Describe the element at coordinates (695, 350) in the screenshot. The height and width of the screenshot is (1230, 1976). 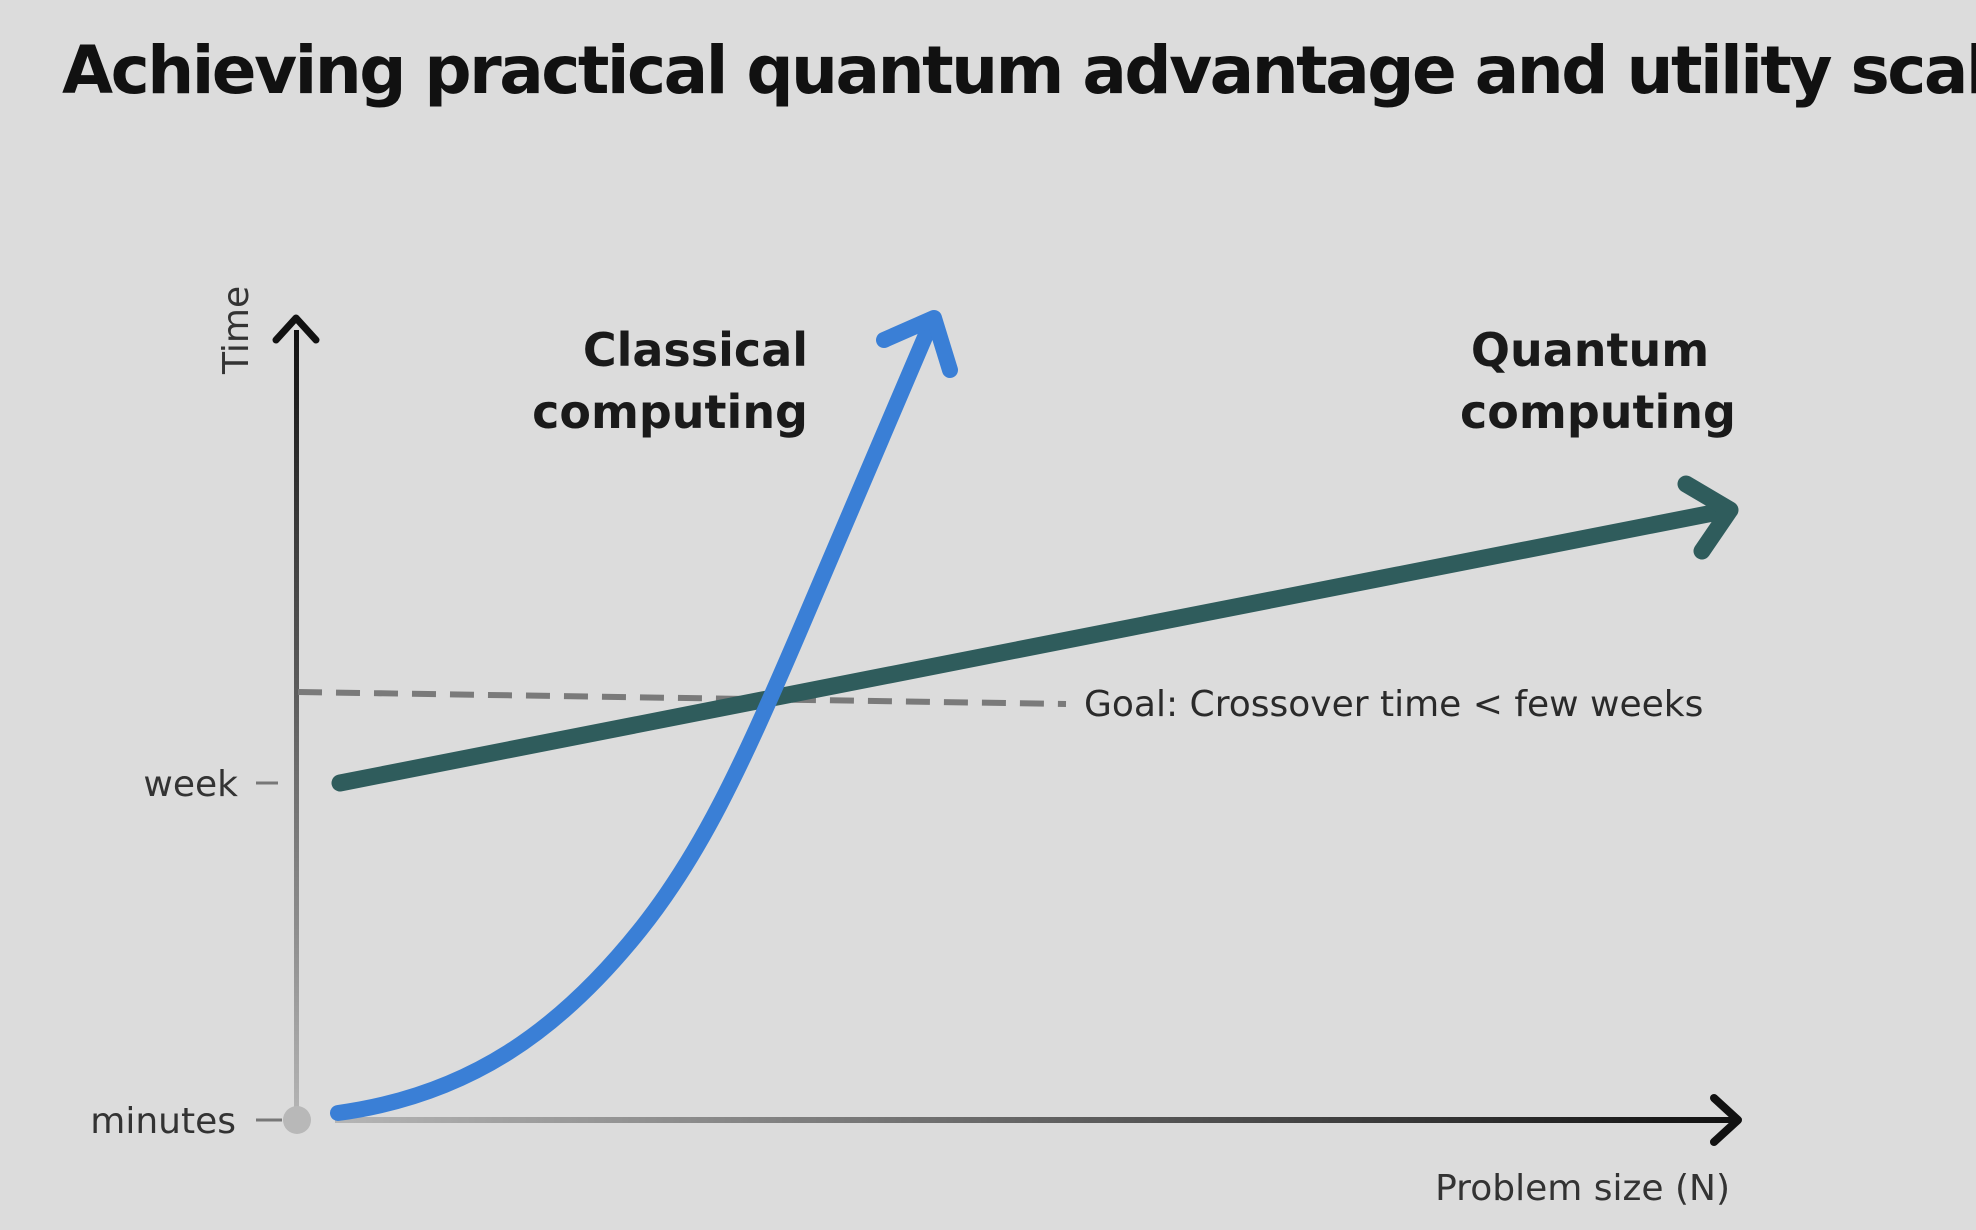
I see `classical-label-line1: Classical` at that location.